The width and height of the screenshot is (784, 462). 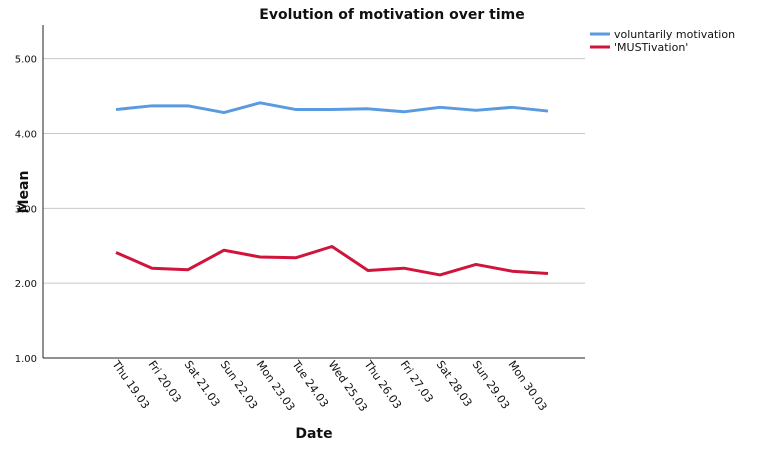 What do you see at coordinates (239, 384) in the screenshot?
I see `x-tick-label: Sun 22.03` at bounding box center [239, 384].